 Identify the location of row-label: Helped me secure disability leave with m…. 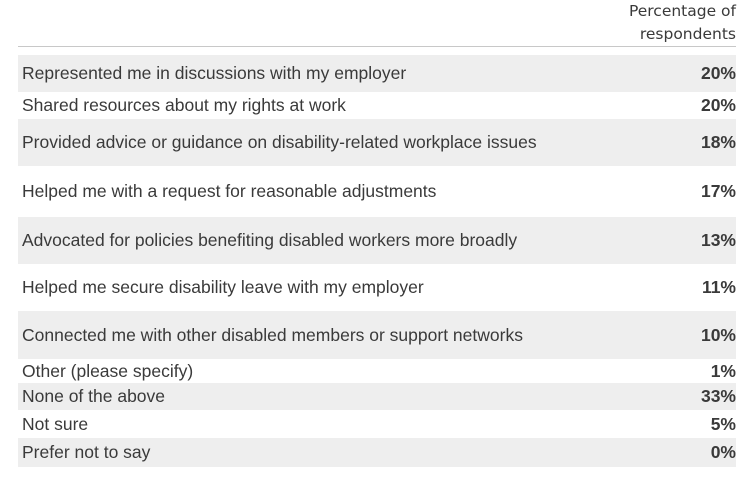
(223, 287).